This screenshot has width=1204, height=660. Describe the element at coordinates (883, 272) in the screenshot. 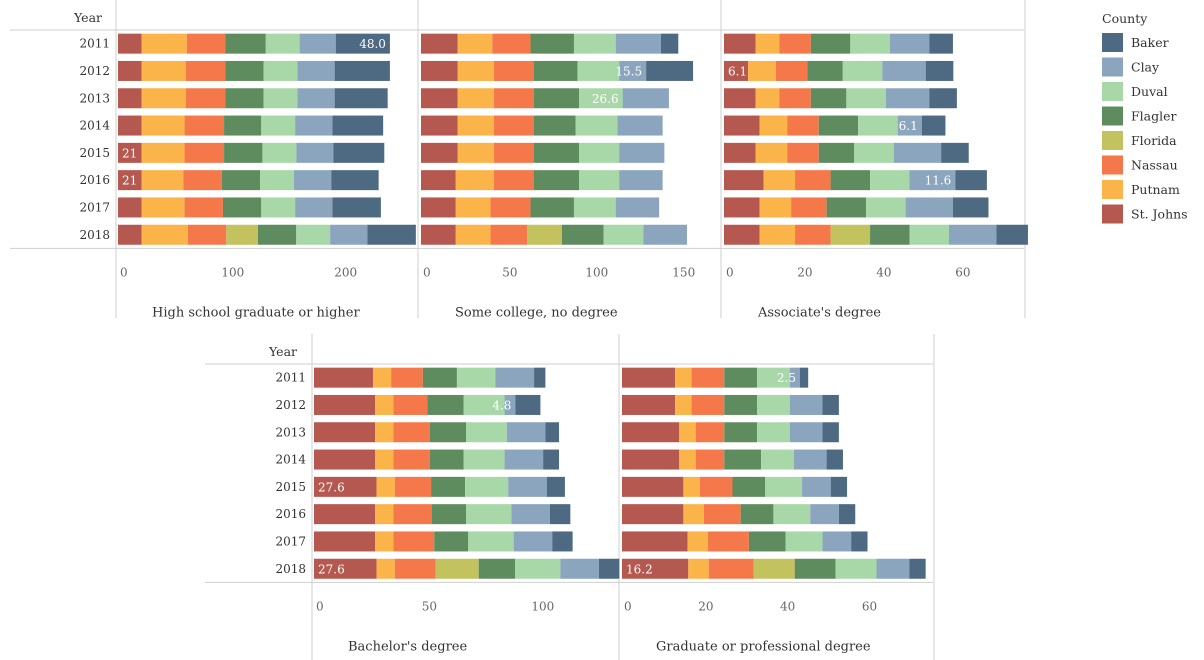

I see `axis-tick-label: 40` at that location.